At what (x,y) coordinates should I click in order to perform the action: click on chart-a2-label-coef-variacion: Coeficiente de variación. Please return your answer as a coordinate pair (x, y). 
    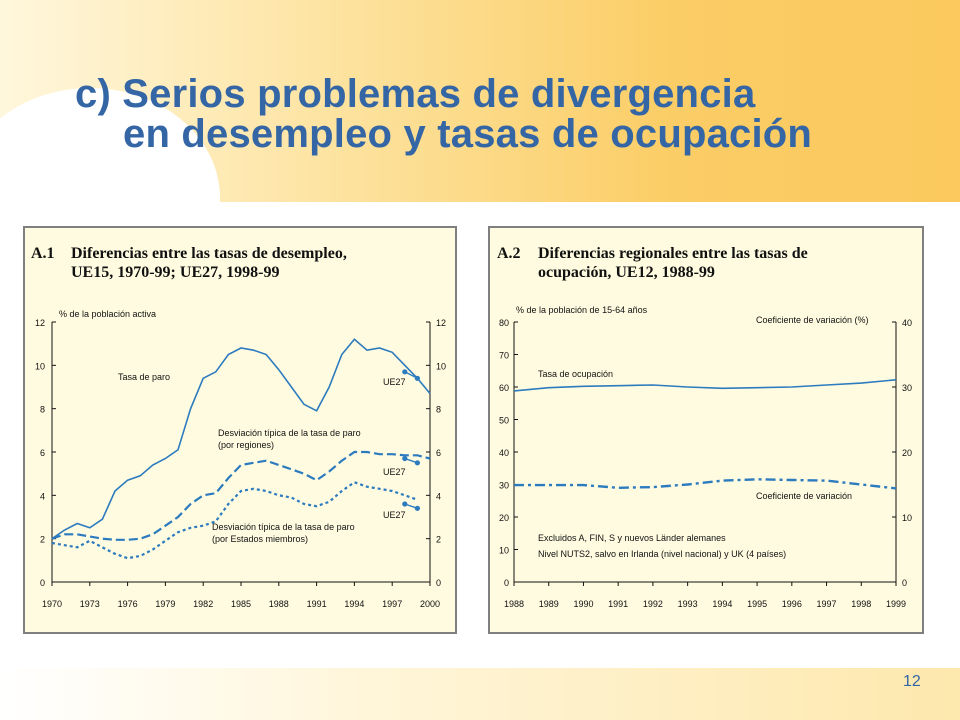
    Looking at the image, I should click on (804, 496).